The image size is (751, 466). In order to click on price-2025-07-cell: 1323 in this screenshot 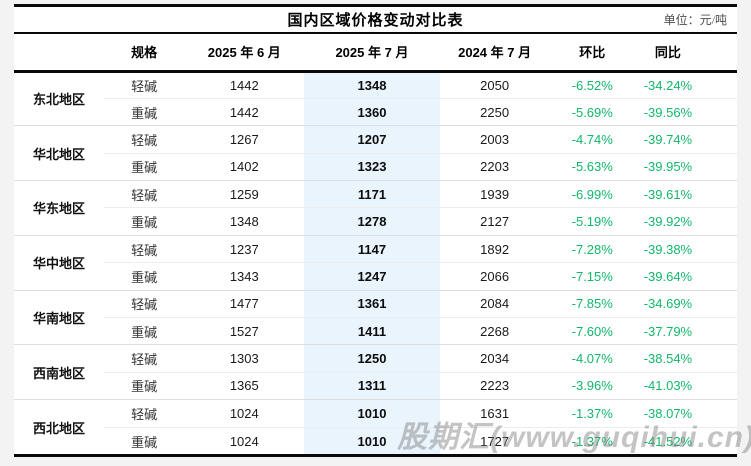, I will do `click(372, 166)`.